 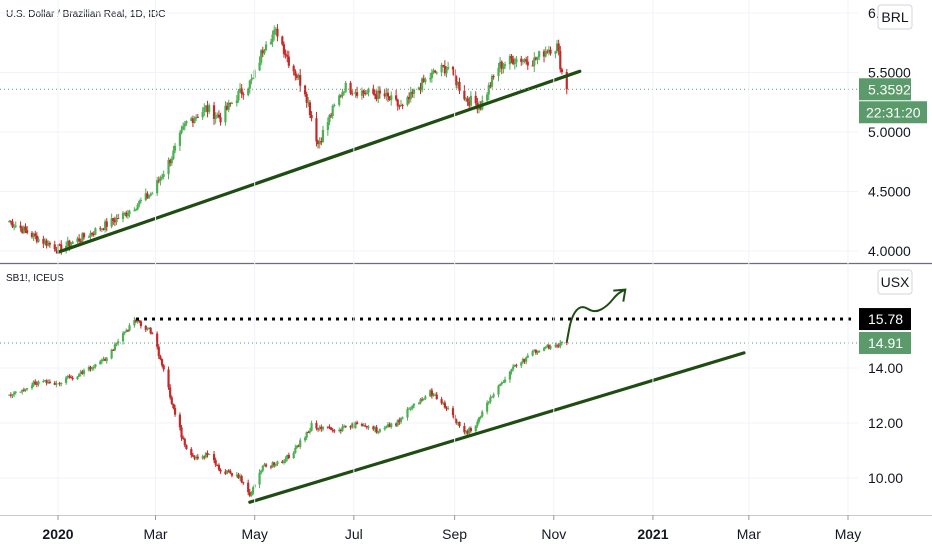 I want to click on trendline, so click(x=497, y=427).